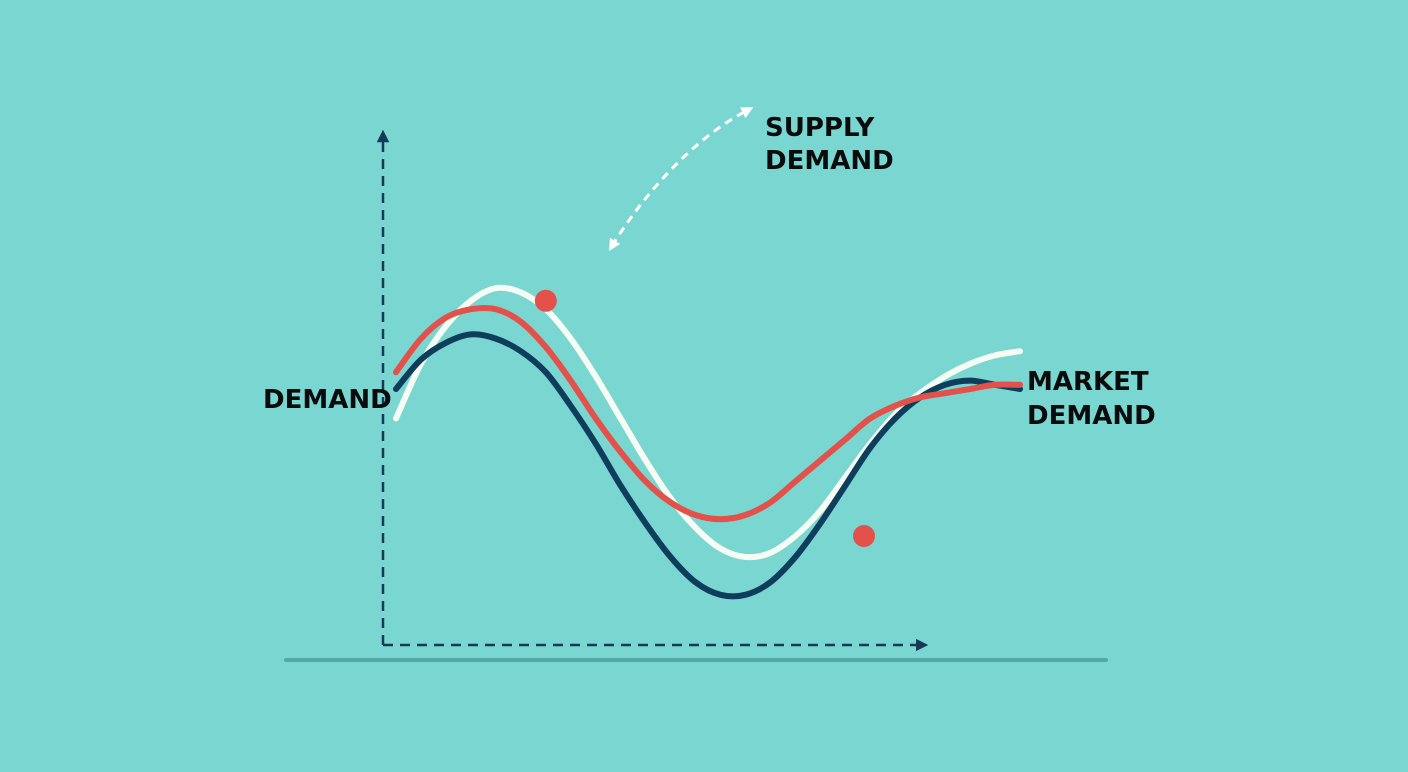 The image size is (1408, 772). Describe the element at coordinates (1088, 382) in the screenshot. I see `market-demand-label-line1: MARKET` at that location.